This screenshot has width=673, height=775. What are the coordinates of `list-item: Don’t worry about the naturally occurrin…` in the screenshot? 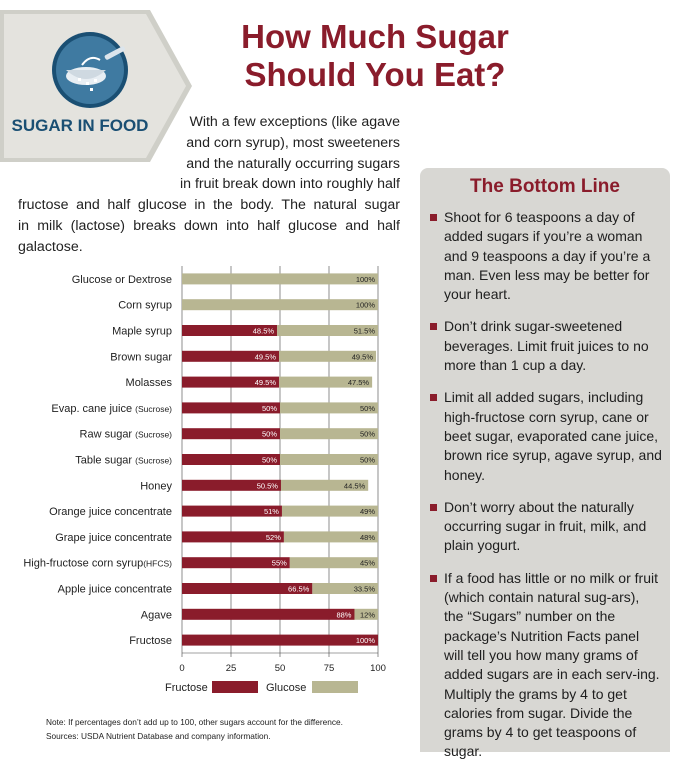 It's located at (546, 527).